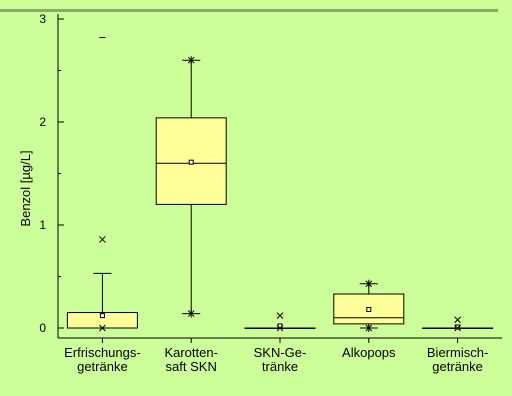  What do you see at coordinates (280, 352) in the screenshot?
I see `x-category-label: SKN-Ge-` at bounding box center [280, 352].